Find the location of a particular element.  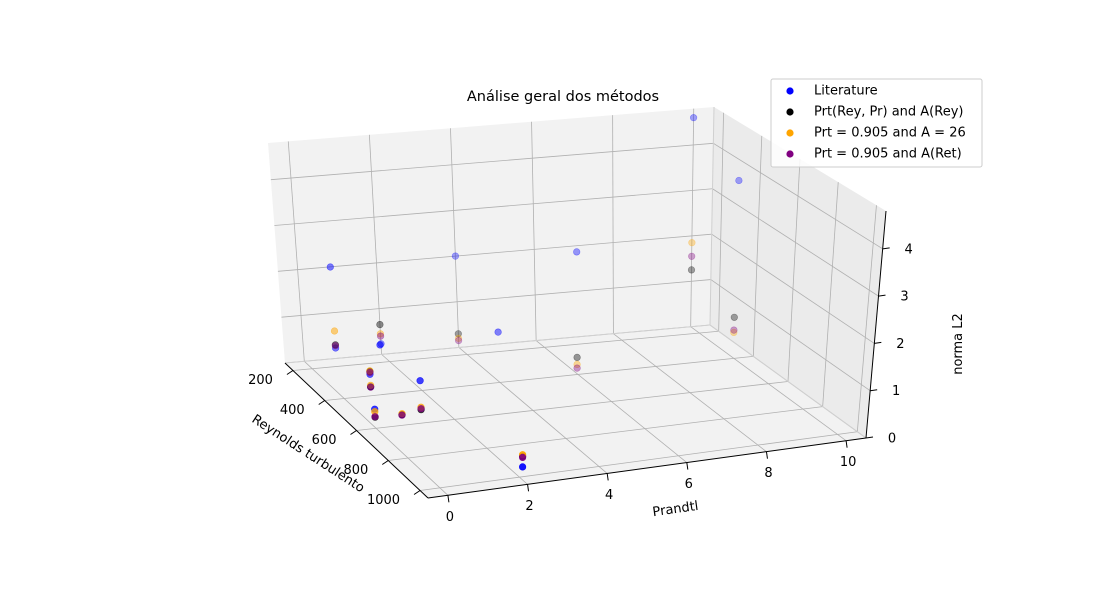

x-tick-label: 400 is located at coordinates (292, 410).